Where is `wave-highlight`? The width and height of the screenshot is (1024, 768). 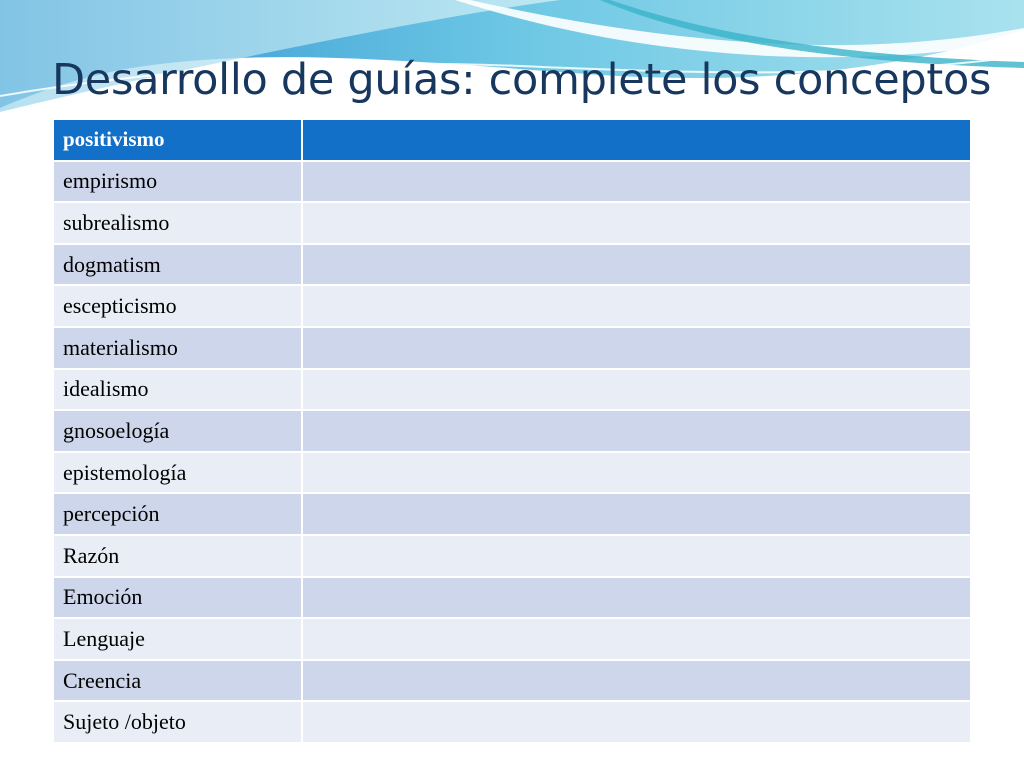 wave-highlight is located at coordinates (280, 56).